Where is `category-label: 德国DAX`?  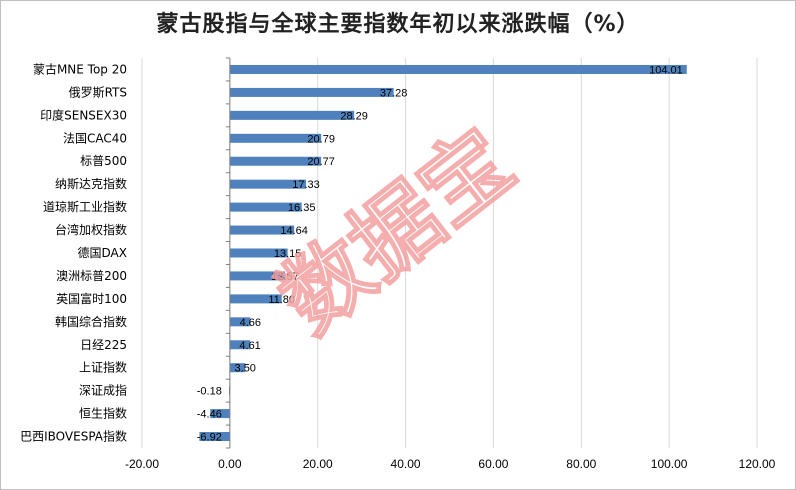
category-label: 德国DAX is located at coordinates (102, 252).